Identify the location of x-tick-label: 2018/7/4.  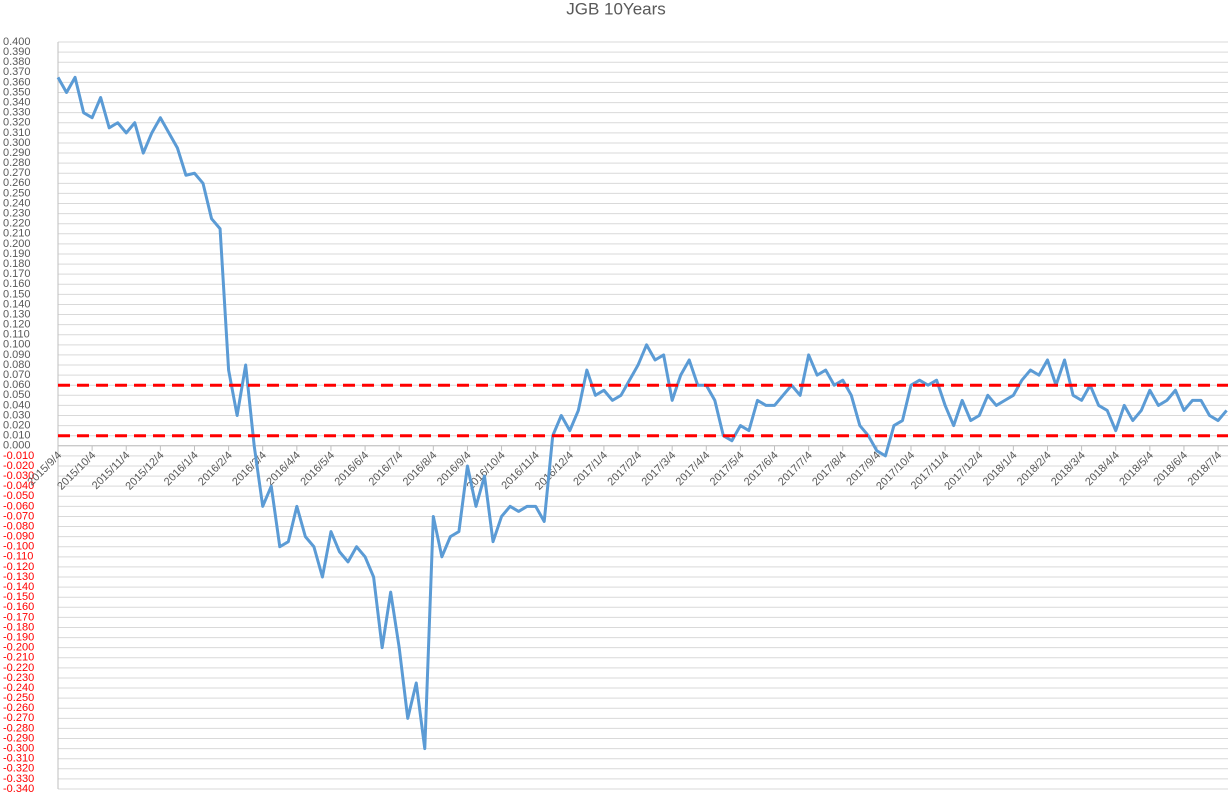
(1204, 468).